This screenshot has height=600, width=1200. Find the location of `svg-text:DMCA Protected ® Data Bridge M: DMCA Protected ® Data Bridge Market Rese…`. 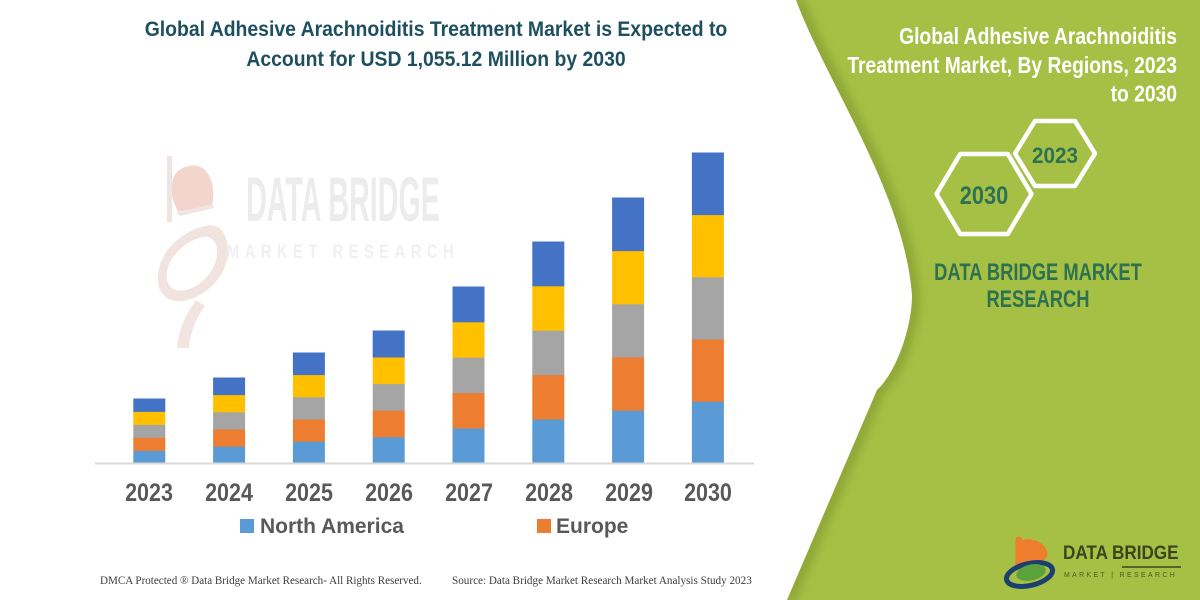

svg-text:DMCA Protected ® Data Bridge M: DMCA Protected ® Data Bridge Market Rese… is located at coordinates (261, 581).